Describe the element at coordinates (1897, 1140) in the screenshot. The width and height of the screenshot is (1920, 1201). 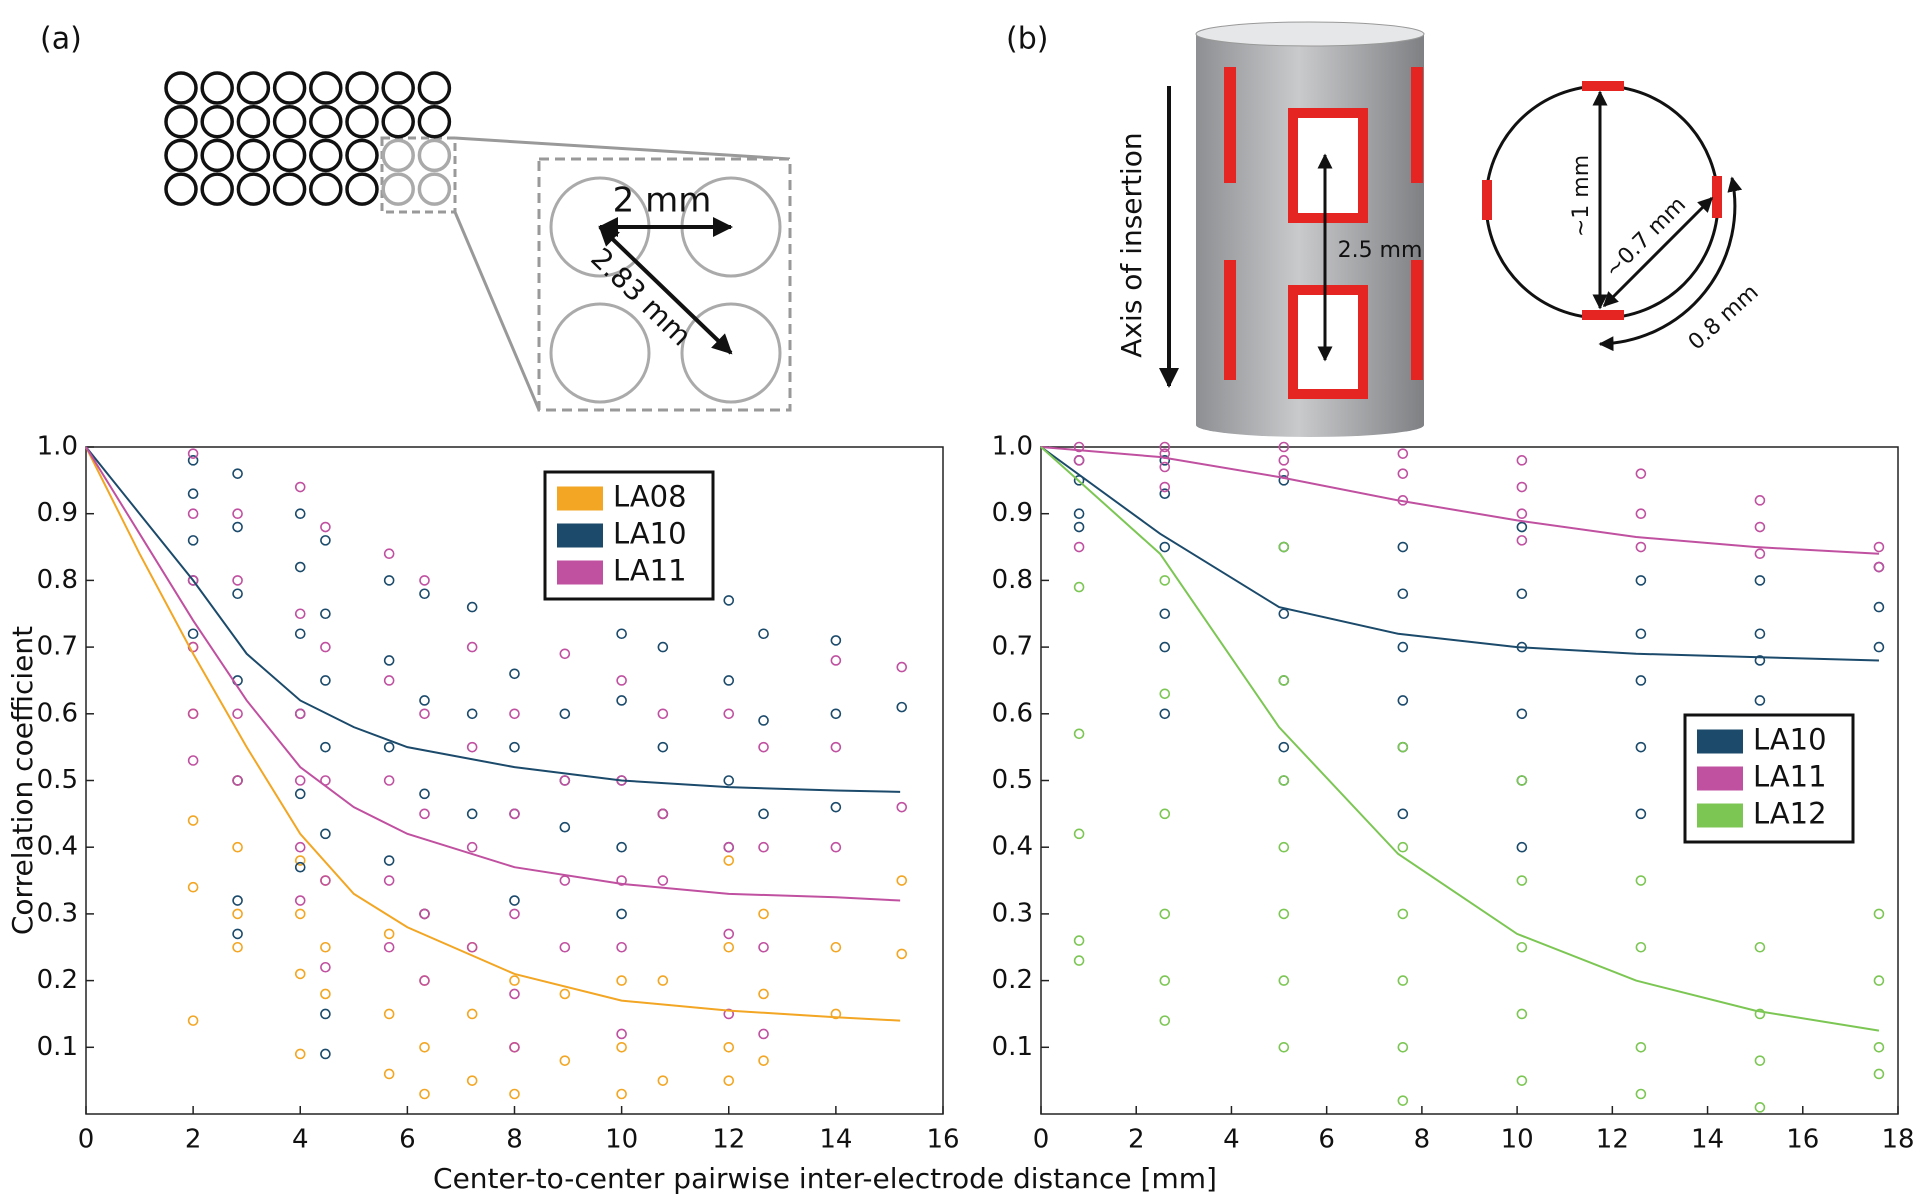
I see `x-tick-label: 18` at that location.